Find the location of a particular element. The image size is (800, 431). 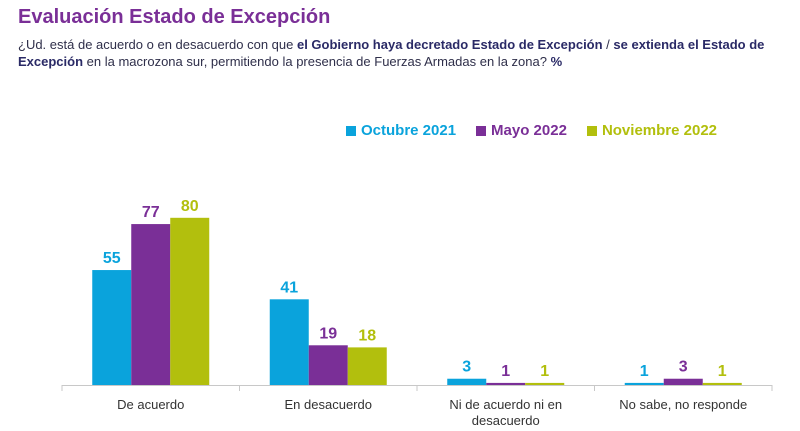

category-label: Ni de acuerdo ni en desacuerdo is located at coordinates (505, 412).